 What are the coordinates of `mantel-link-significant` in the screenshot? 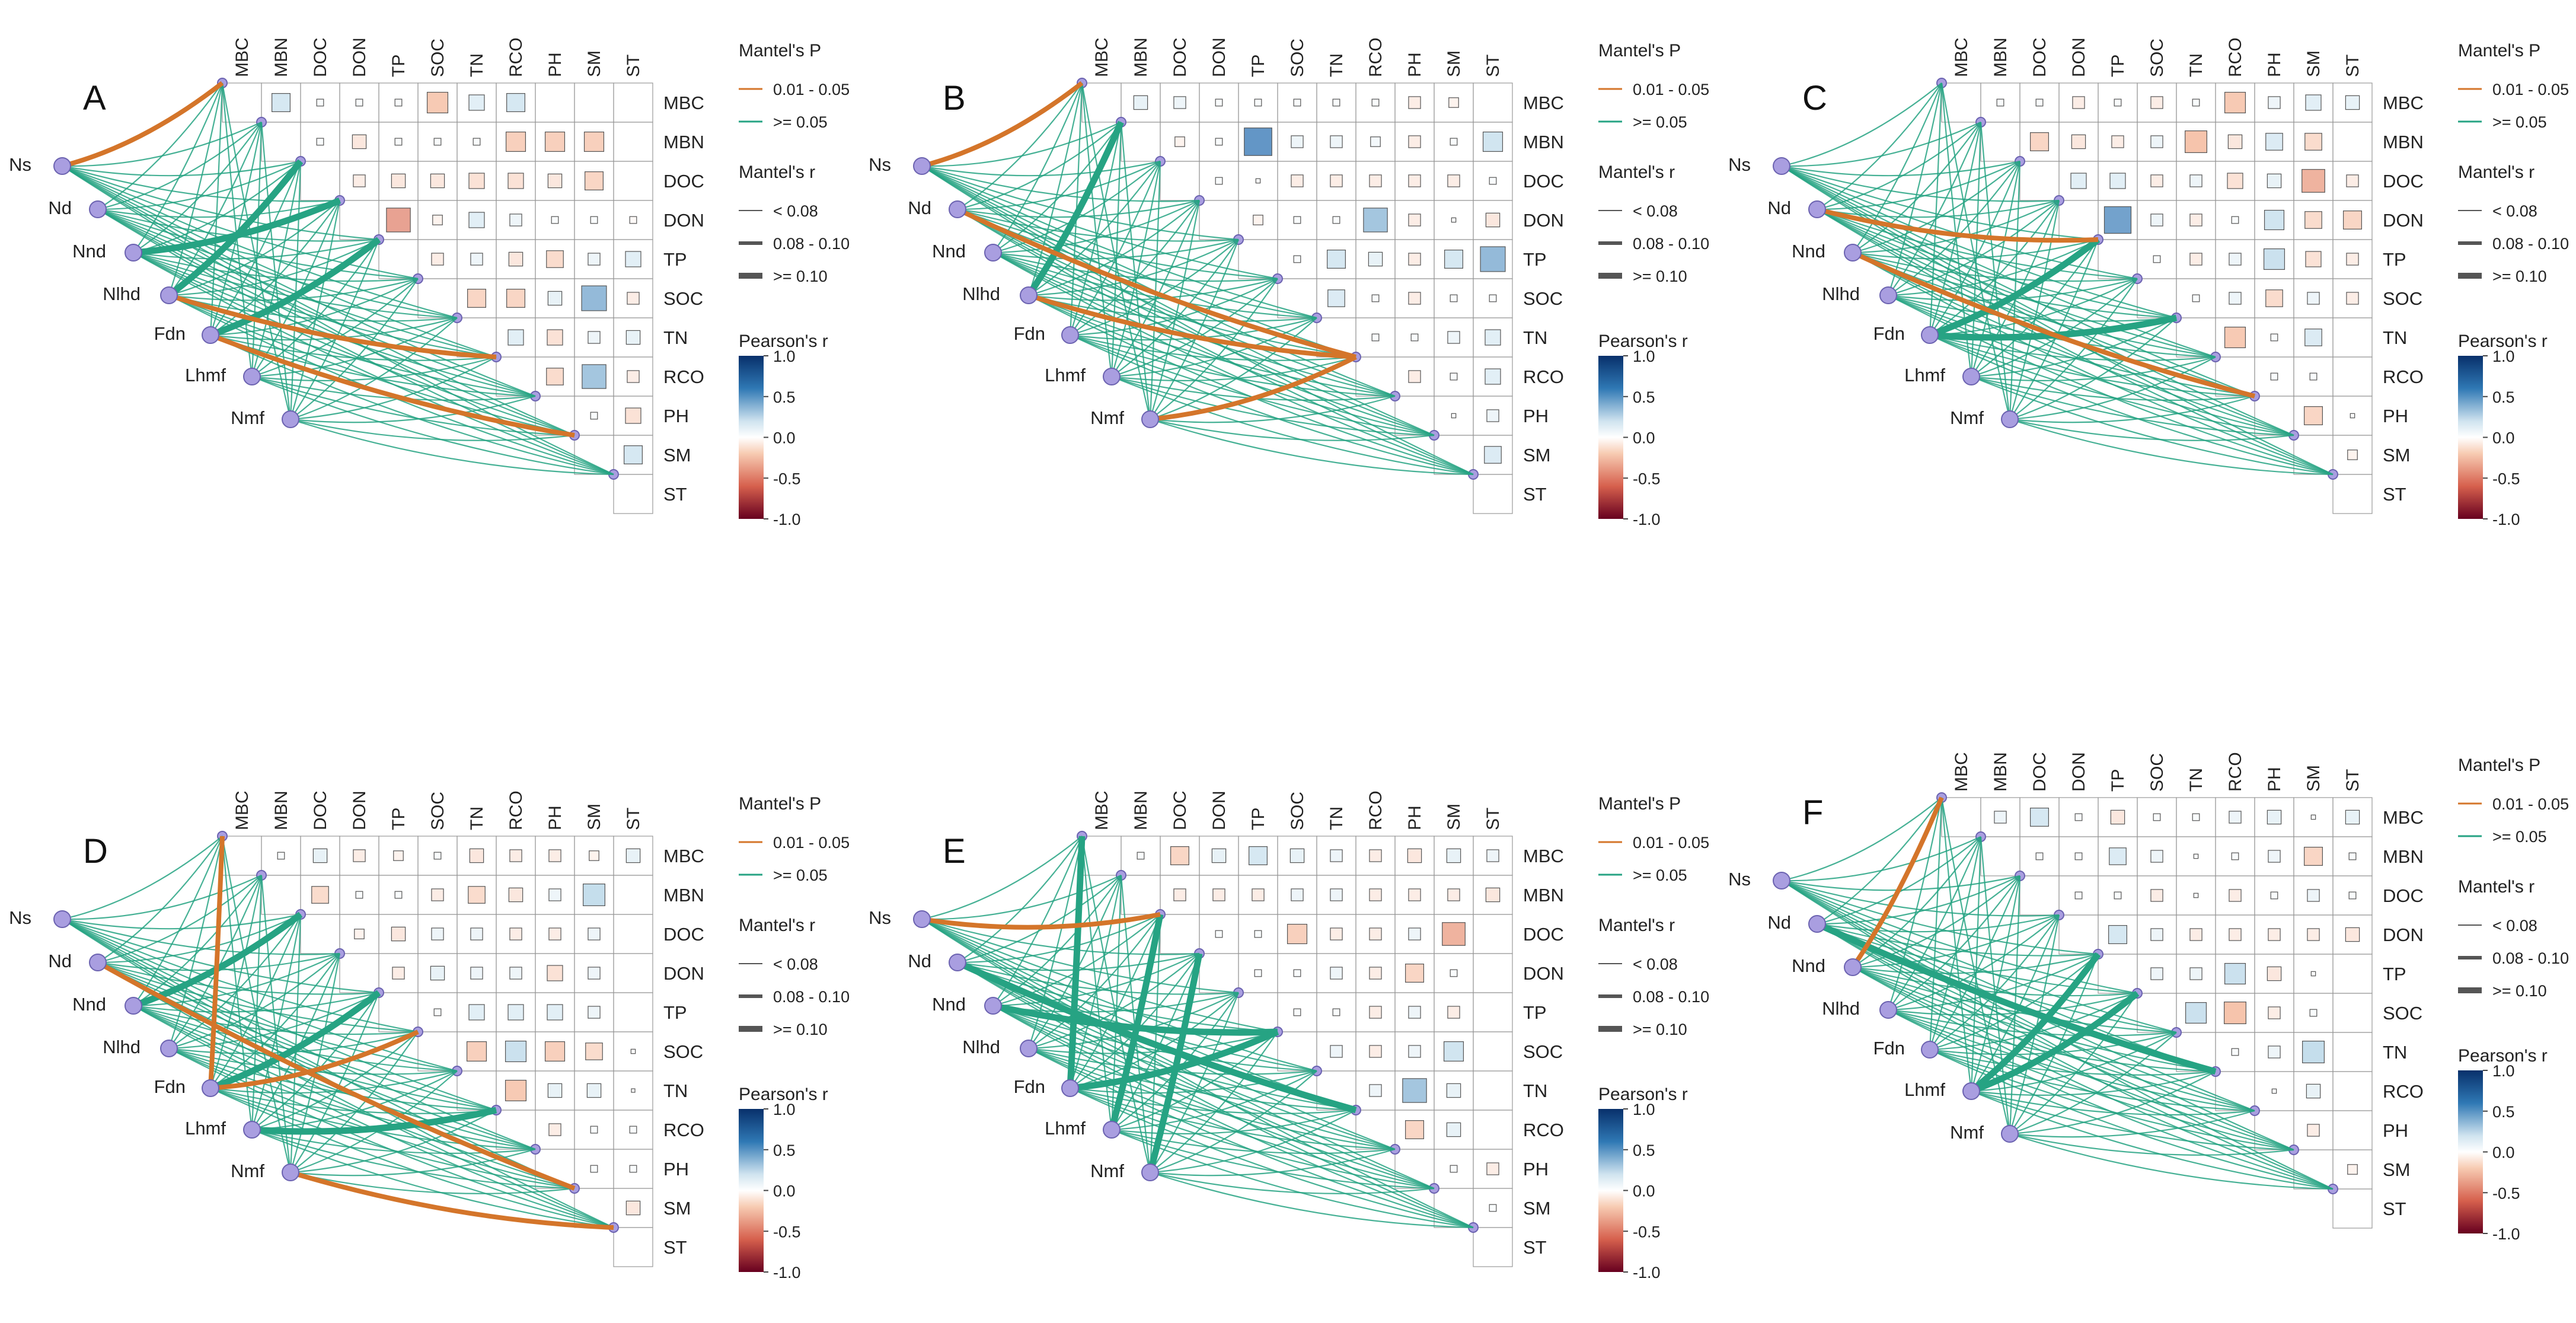 It's located at (142, 124).